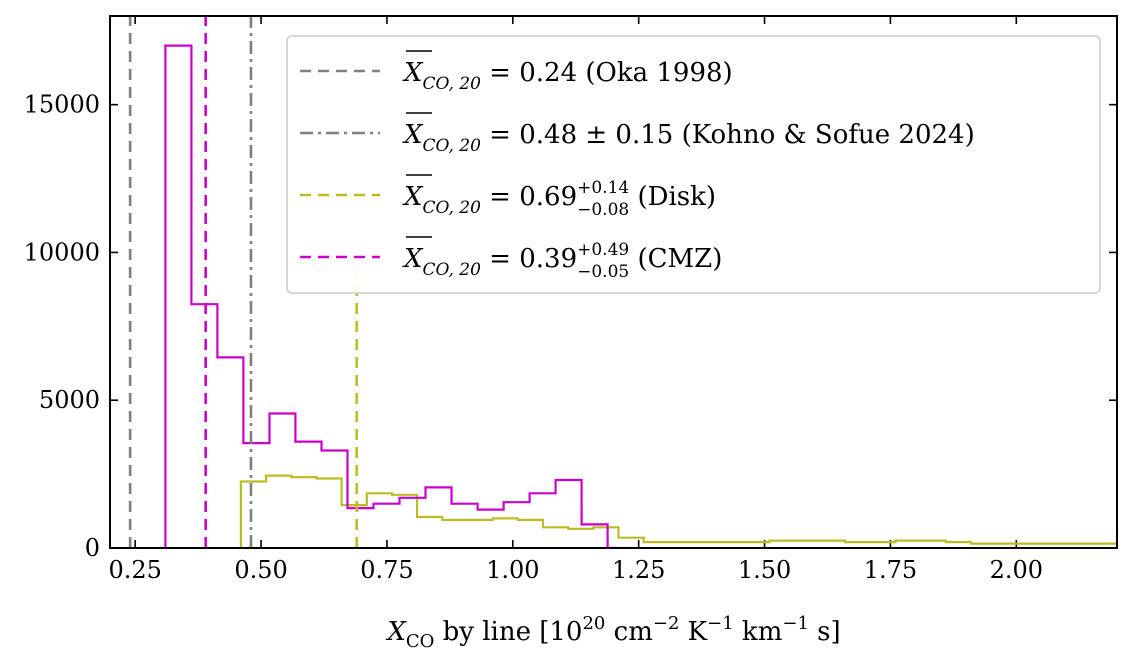 This screenshot has width=1136, height=657. Describe the element at coordinates (890, 570) in the screenshot. I see `x-tick-label: 1.75` at that location.